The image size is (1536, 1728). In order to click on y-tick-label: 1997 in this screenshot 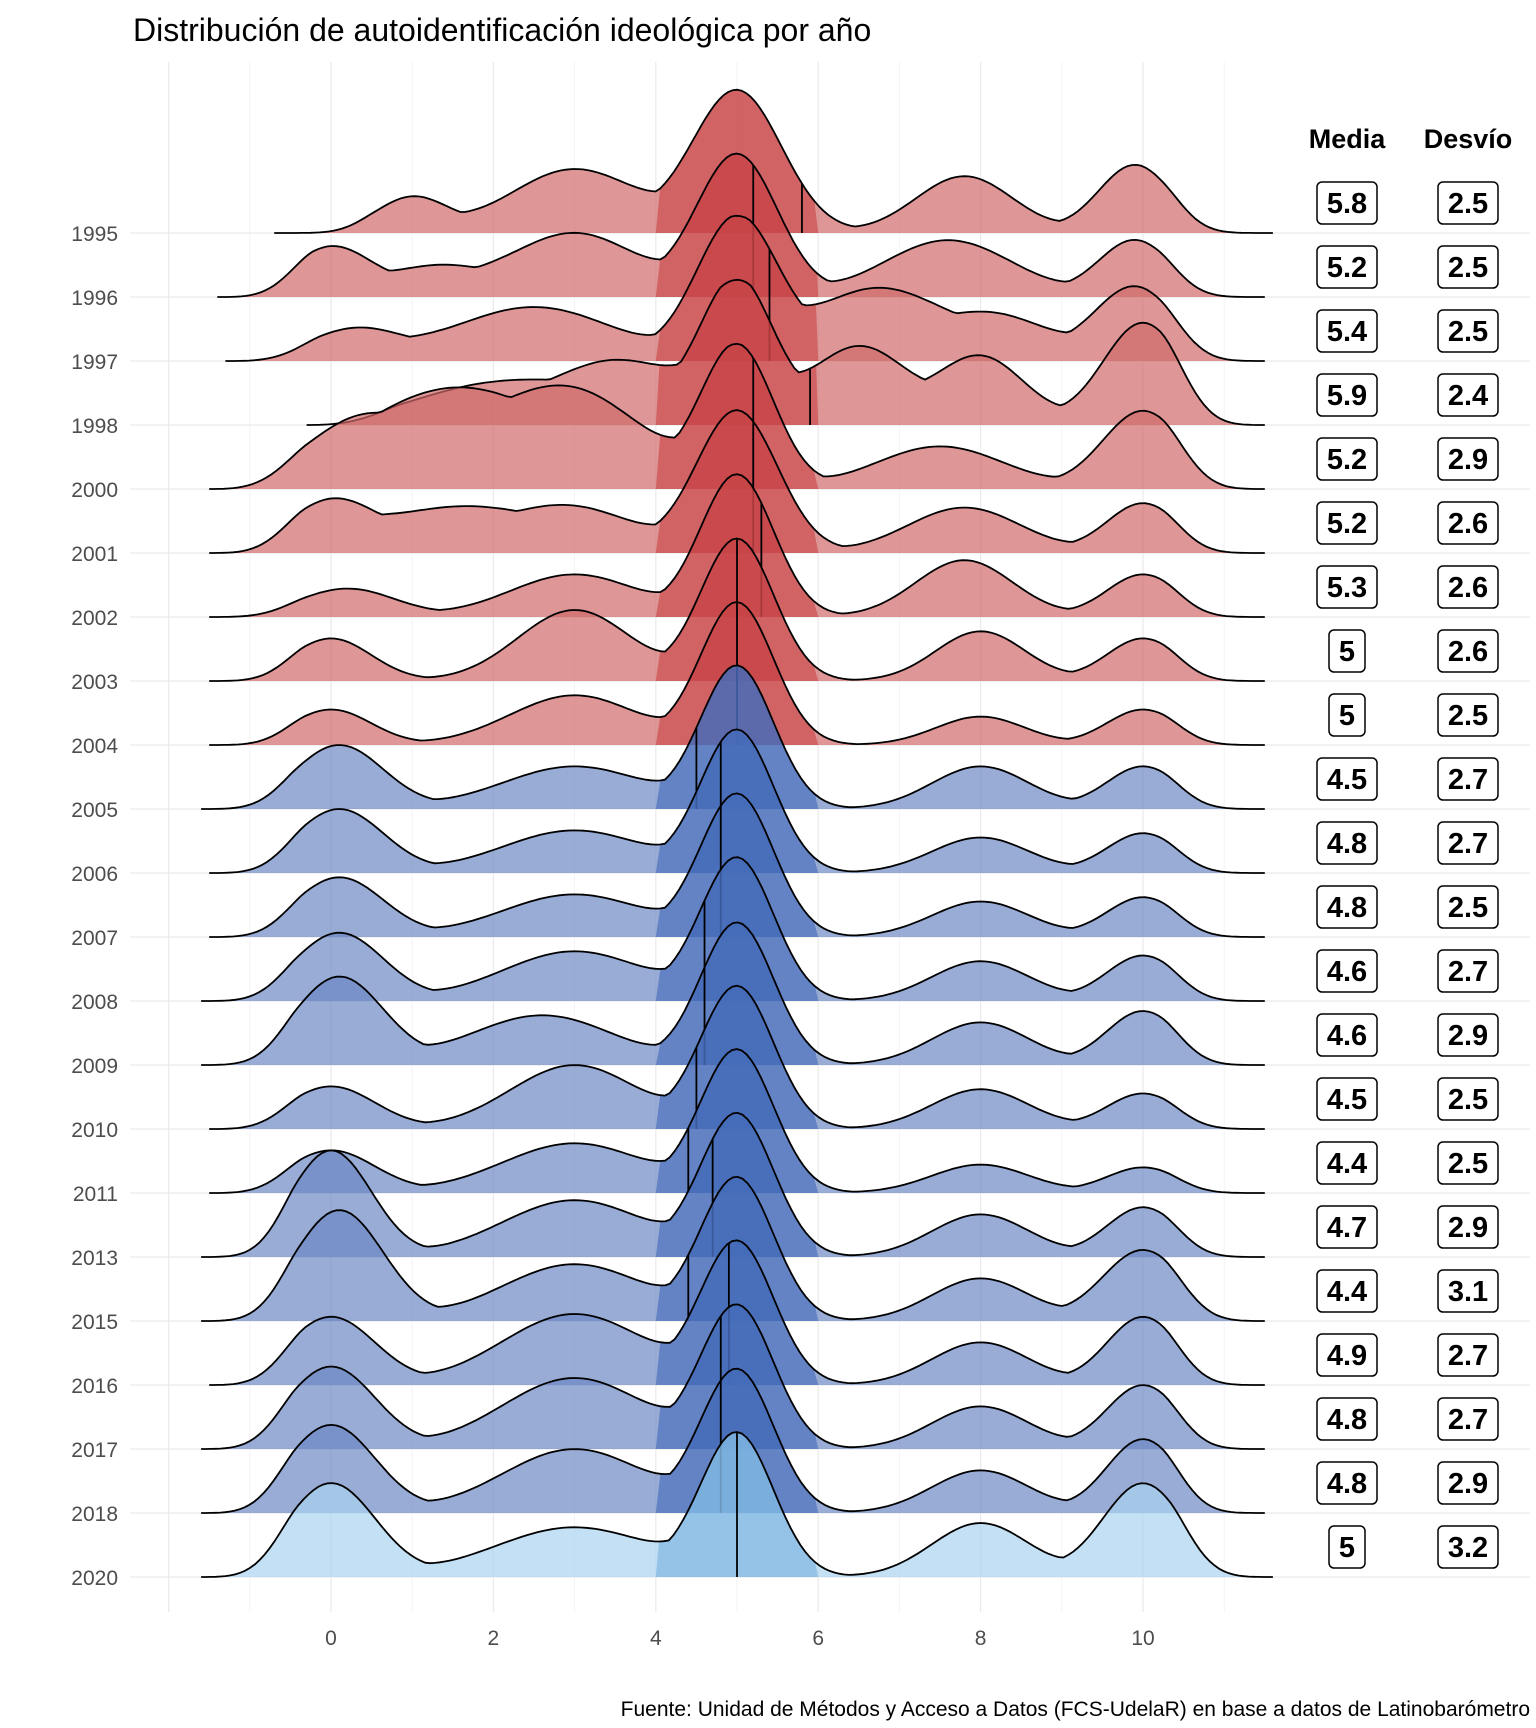, I will do `click(94, 362)`.